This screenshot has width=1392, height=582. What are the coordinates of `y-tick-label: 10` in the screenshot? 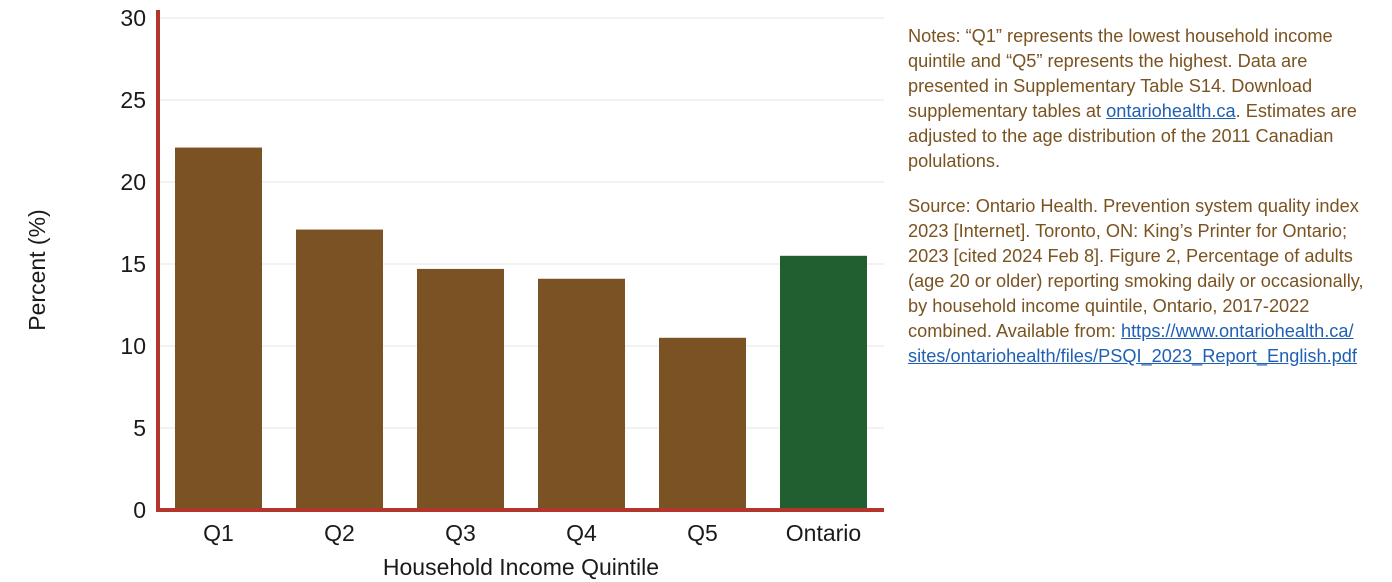 It's located at (133, 346).